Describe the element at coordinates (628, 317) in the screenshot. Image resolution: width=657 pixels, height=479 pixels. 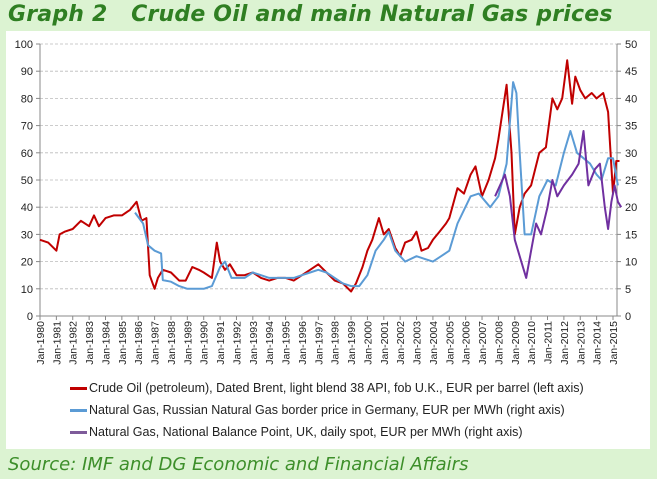
I see `y-tick-label-right: 0` at that location.